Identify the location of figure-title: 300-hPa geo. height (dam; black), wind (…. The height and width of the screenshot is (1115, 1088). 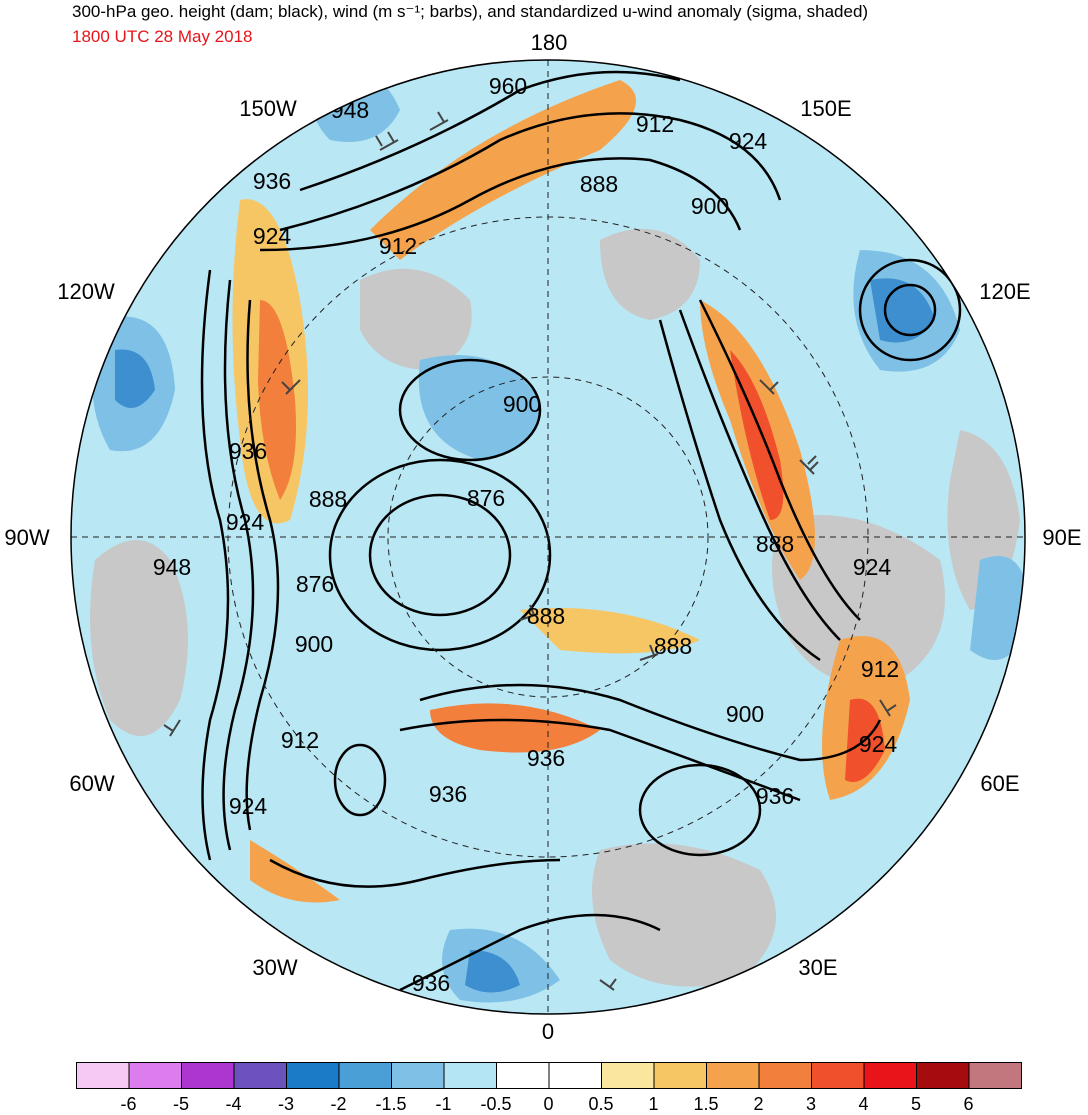
(470, 11).